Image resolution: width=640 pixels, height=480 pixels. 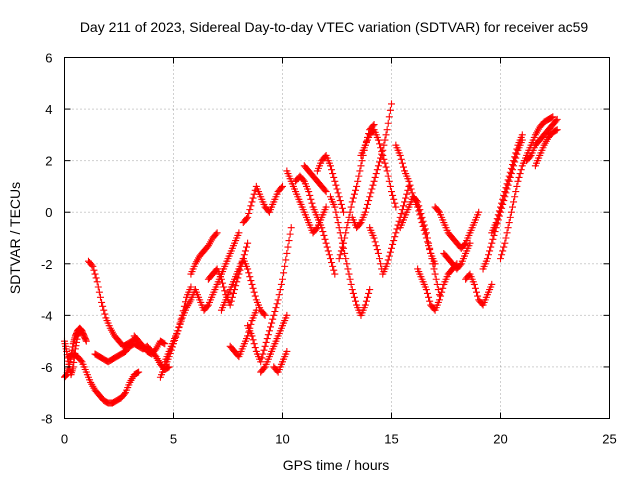 What do you see at coordinates (47, 315) in the screenshot?
I see `y-tick-label: -4` at bounding box center [47, 315].